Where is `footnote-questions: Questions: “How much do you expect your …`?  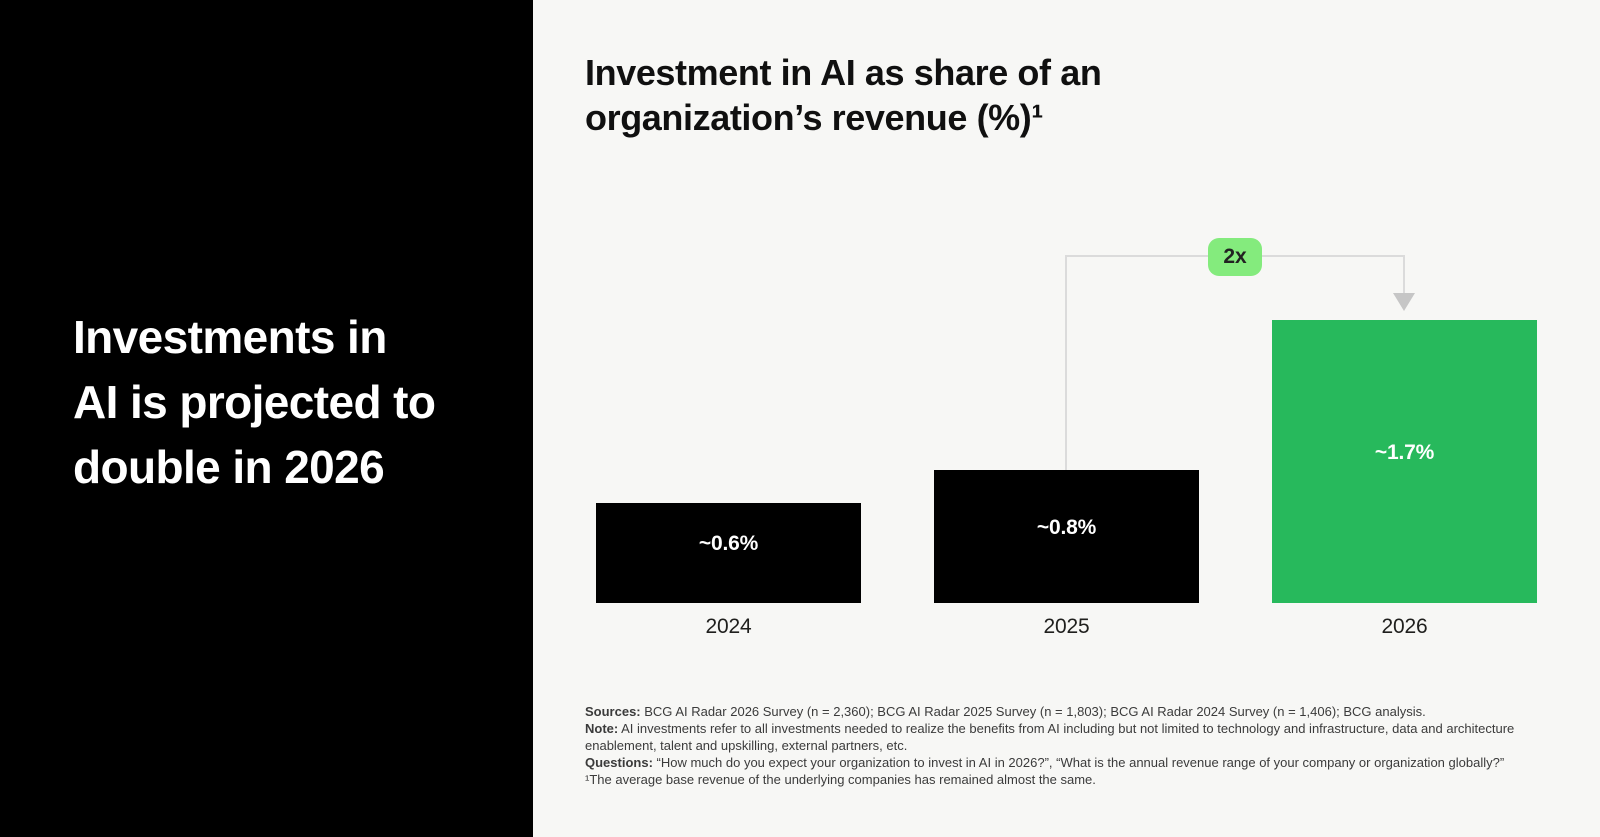
footnote-questions: Questions: “How much do you expect your … is located at coordinates (1045, 762).